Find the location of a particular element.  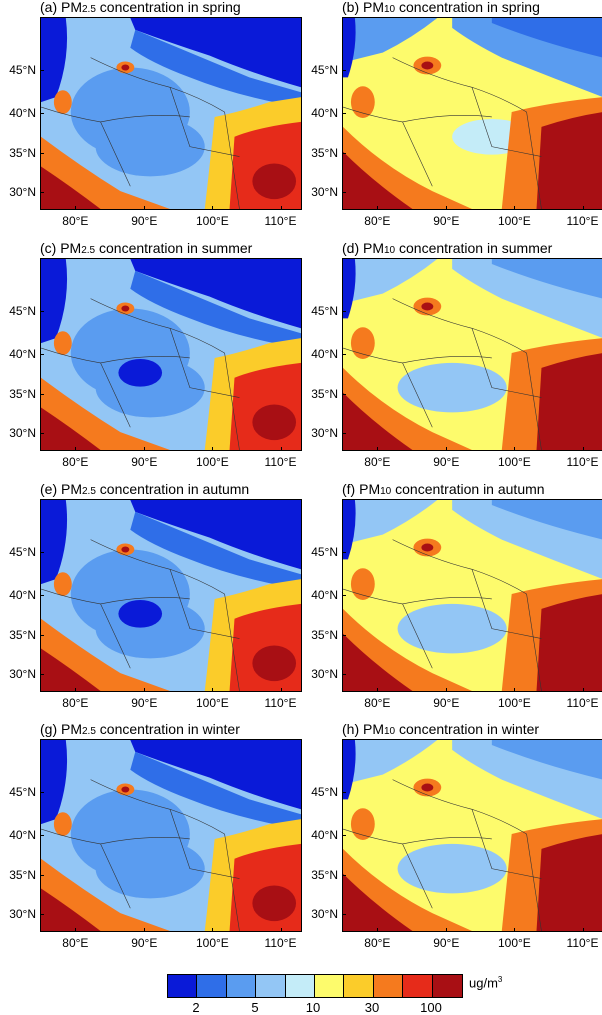

panel-title: (c) PM2.5 concentration in summer is located at coordinates (146, 248).